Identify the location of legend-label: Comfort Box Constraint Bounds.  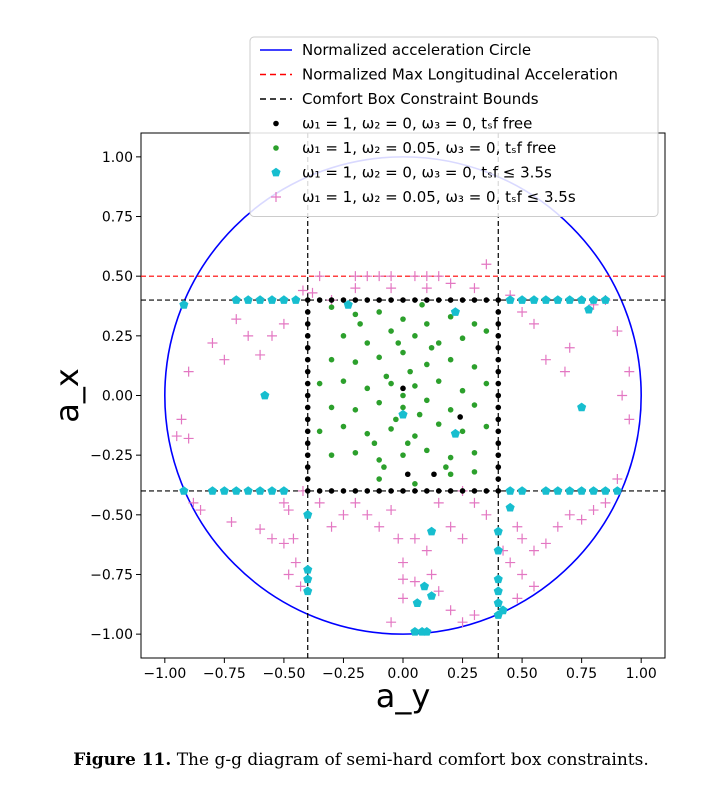
(420, 99).